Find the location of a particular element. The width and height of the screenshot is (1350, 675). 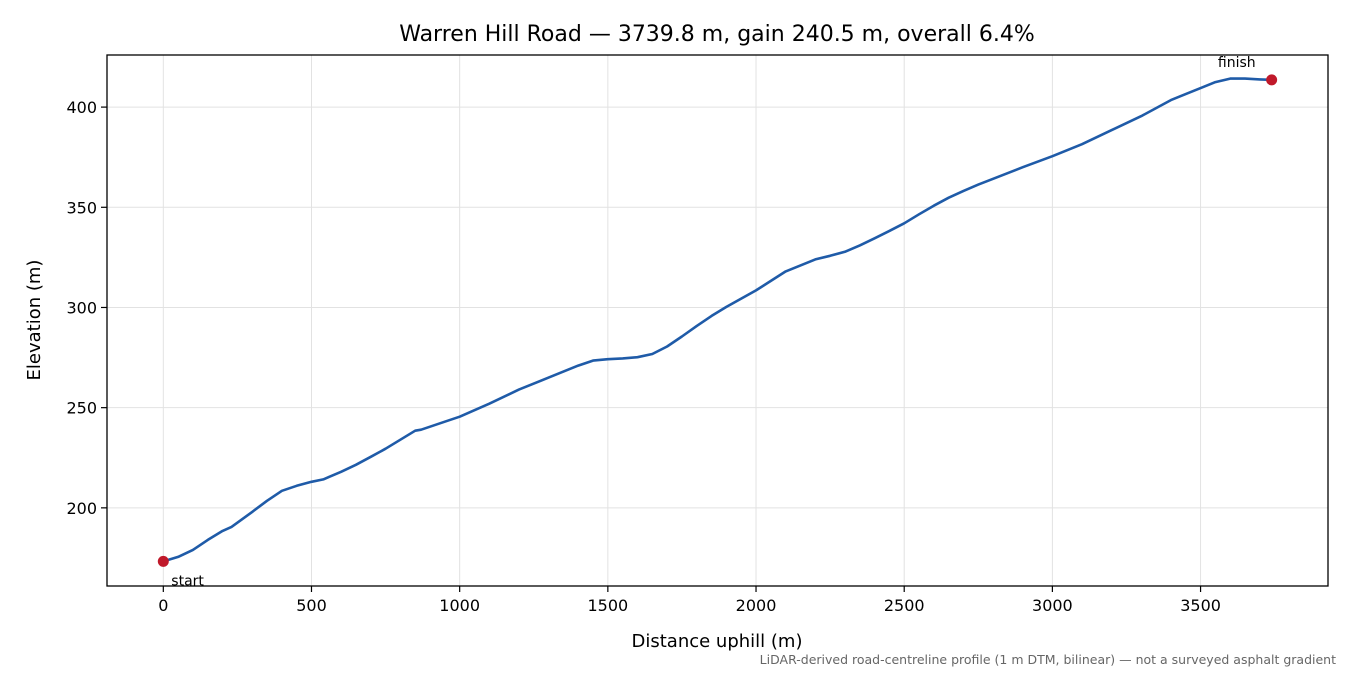

x-tick-label: 3500 is located at coordinates (1200, 605).